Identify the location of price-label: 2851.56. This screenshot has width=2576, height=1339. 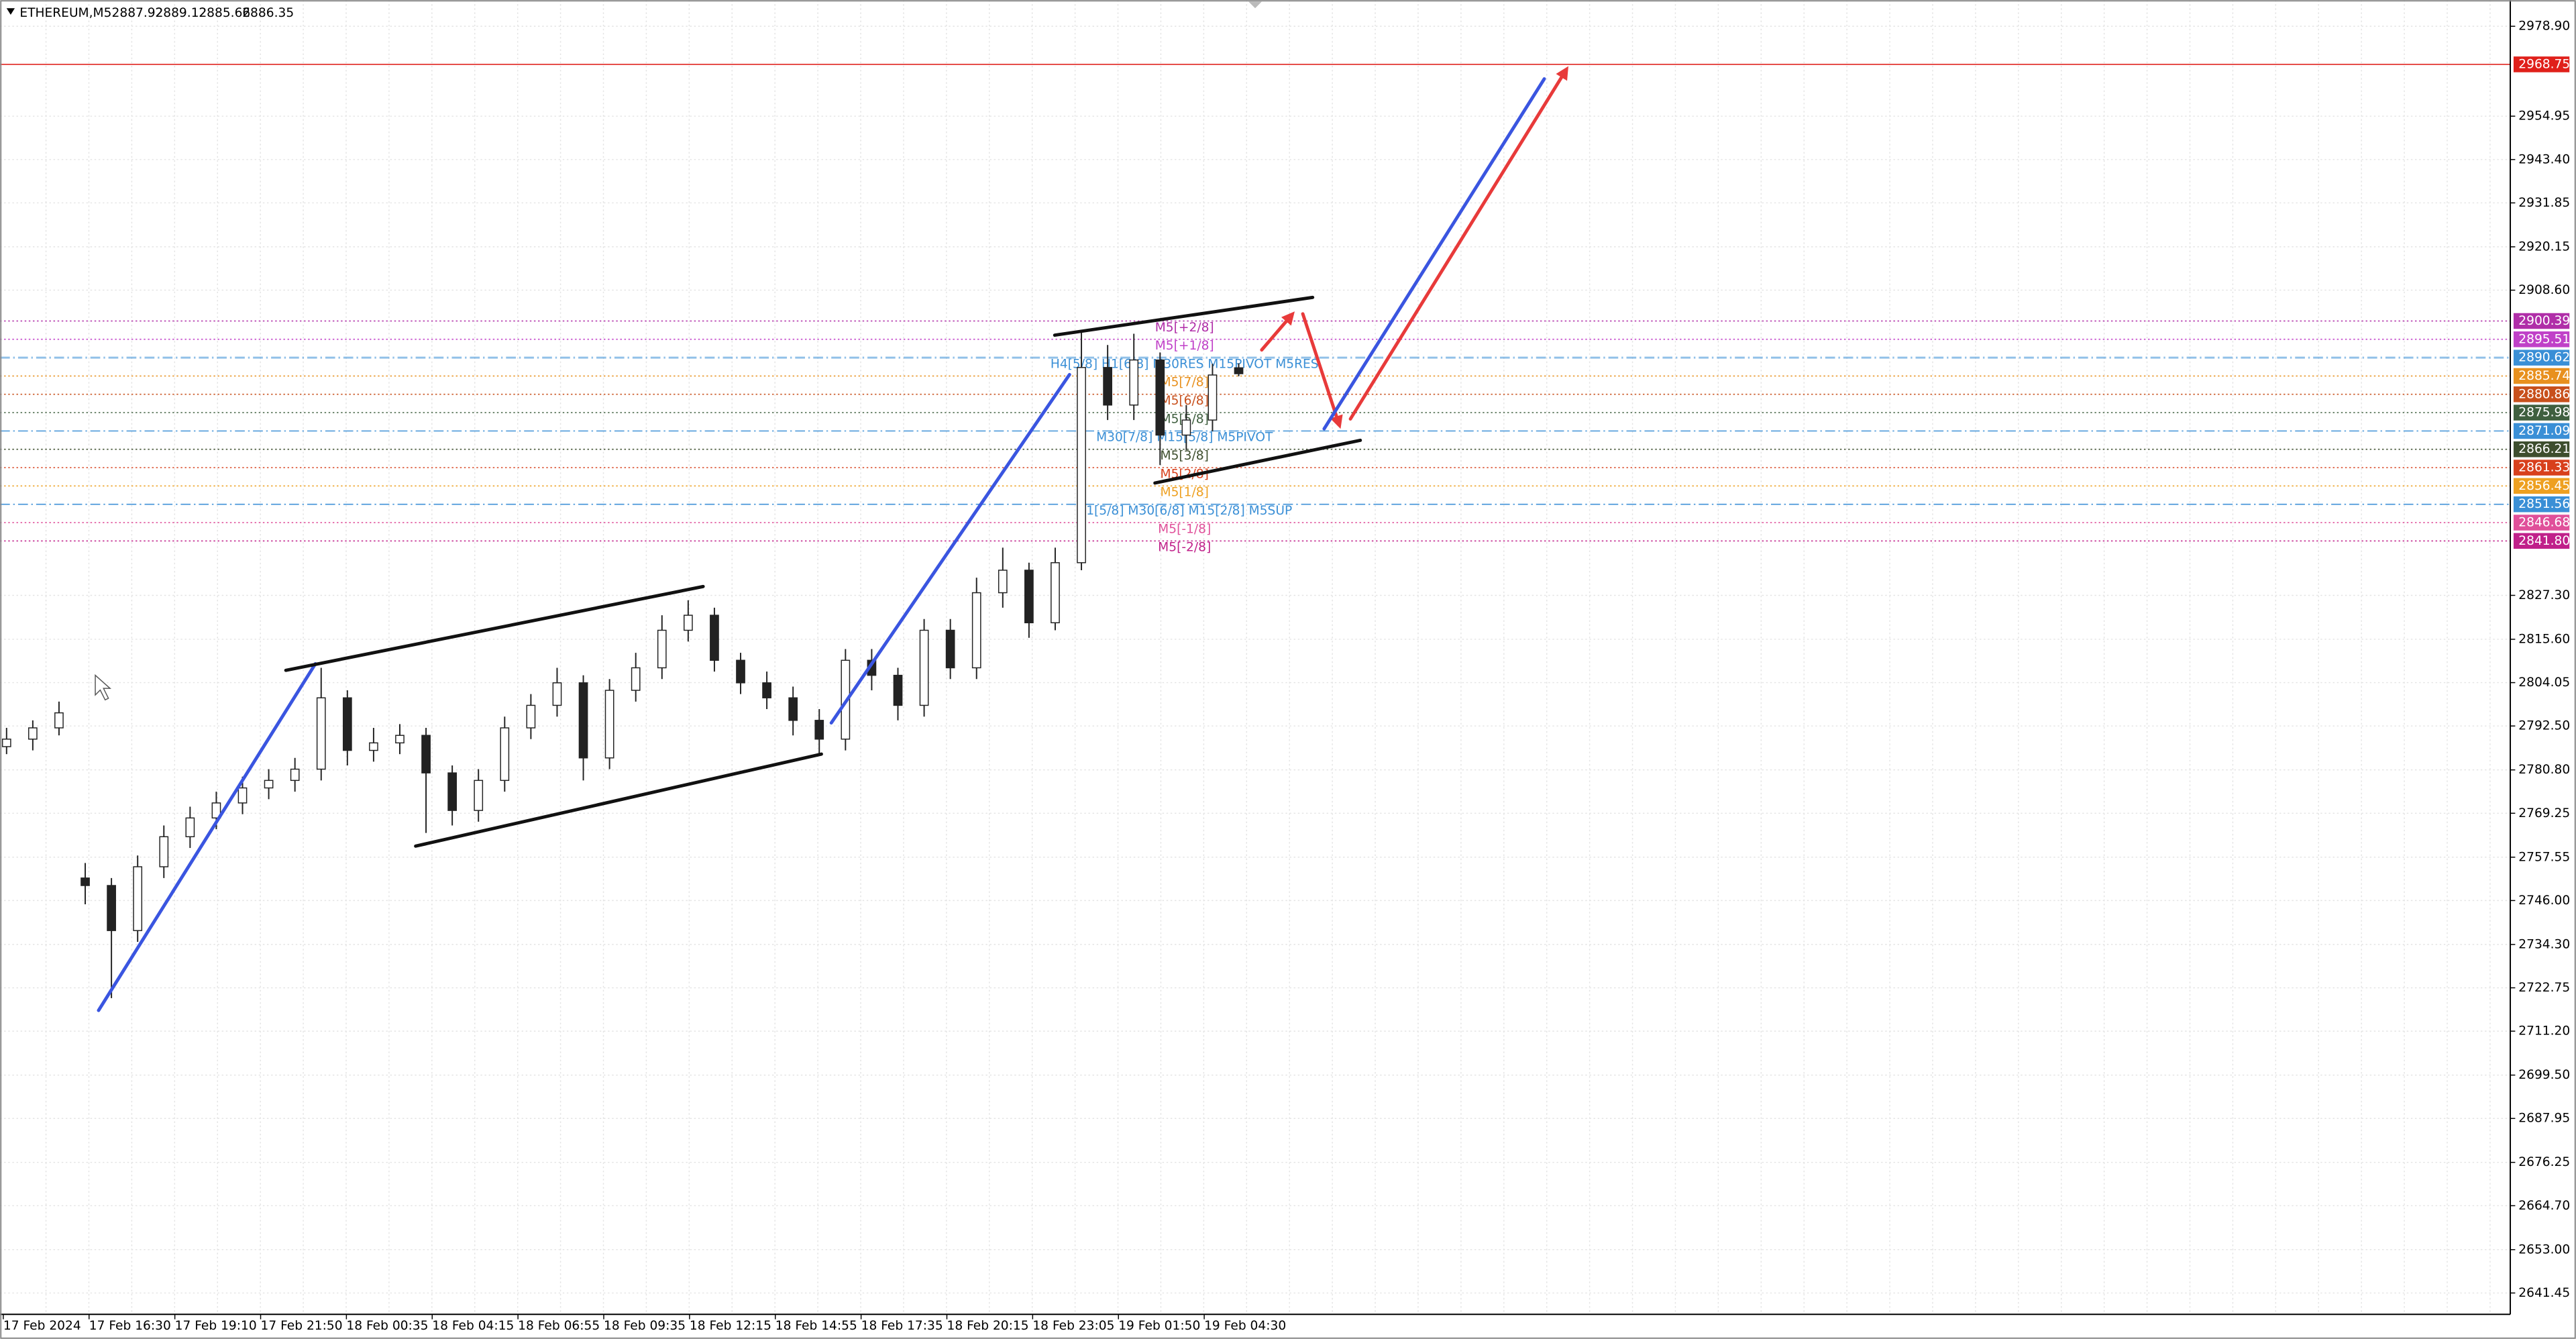
(2544, 504).